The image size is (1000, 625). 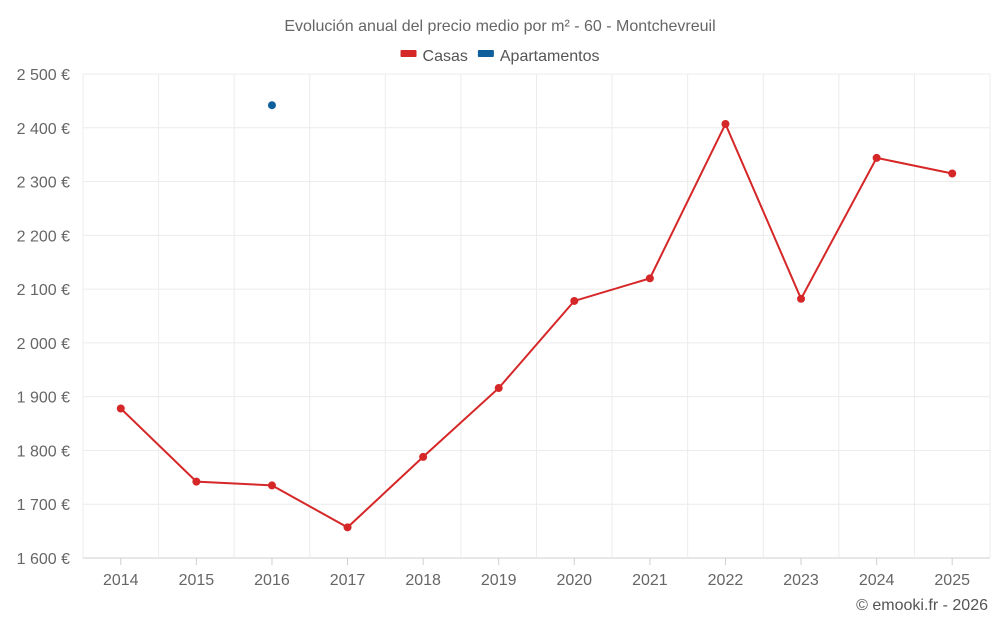 I want to click on y-tick-label: 2 100 €, so click(x=43, y=290).